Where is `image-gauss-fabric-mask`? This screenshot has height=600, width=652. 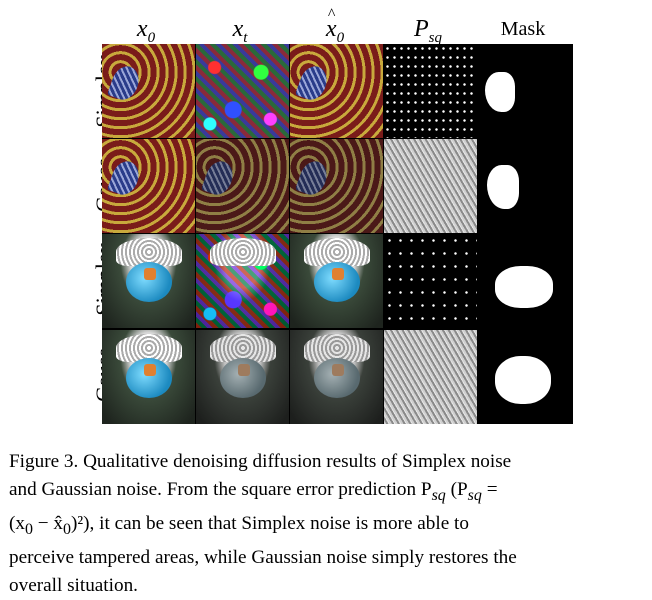
image-gauss-fabric-mask is located at coordinates (525, 186).